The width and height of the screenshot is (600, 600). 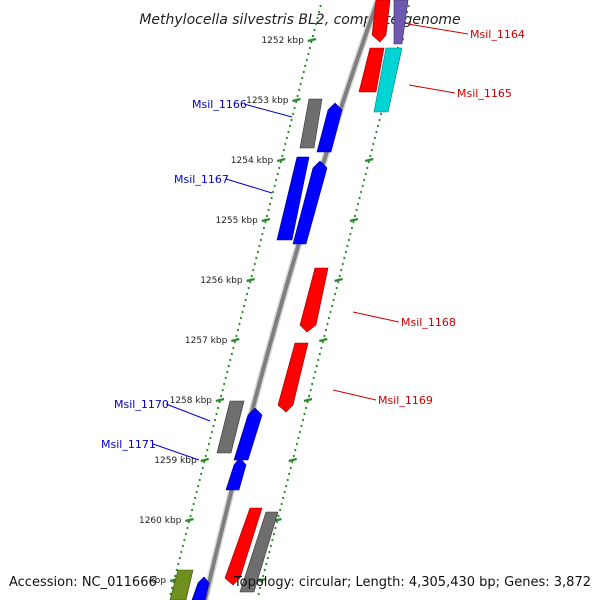 I want to click on gene-label: Msil_1167, so click(x=201, y=179).